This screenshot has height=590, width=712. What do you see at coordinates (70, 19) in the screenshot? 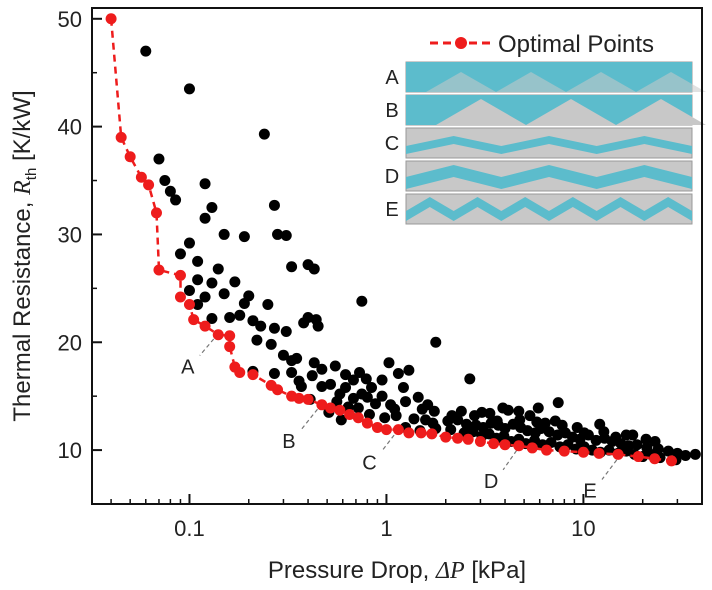
I see `y-tick-label: 50` at bounding box center [70, 19].